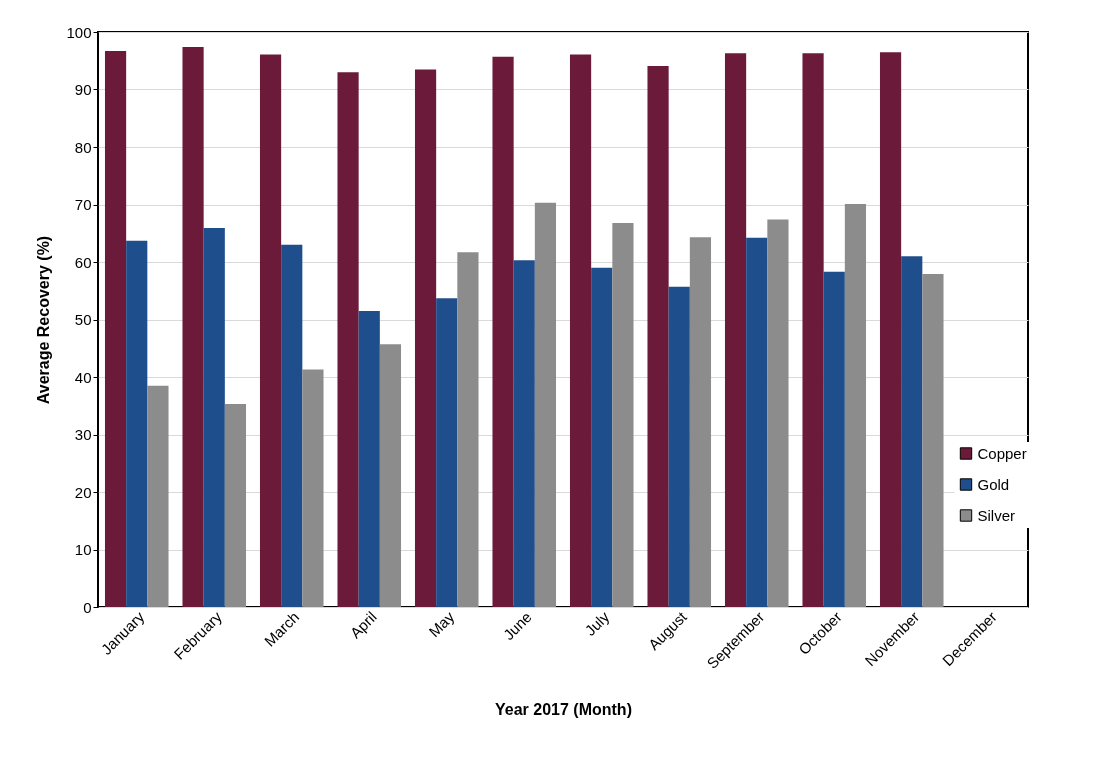 Image resolution: width=1120 pixels, height=778 pixels. What do you see at coordinates (597, 623) in the screenshot?
I see `x-tick-label: July` at bounding box center [597, 623].